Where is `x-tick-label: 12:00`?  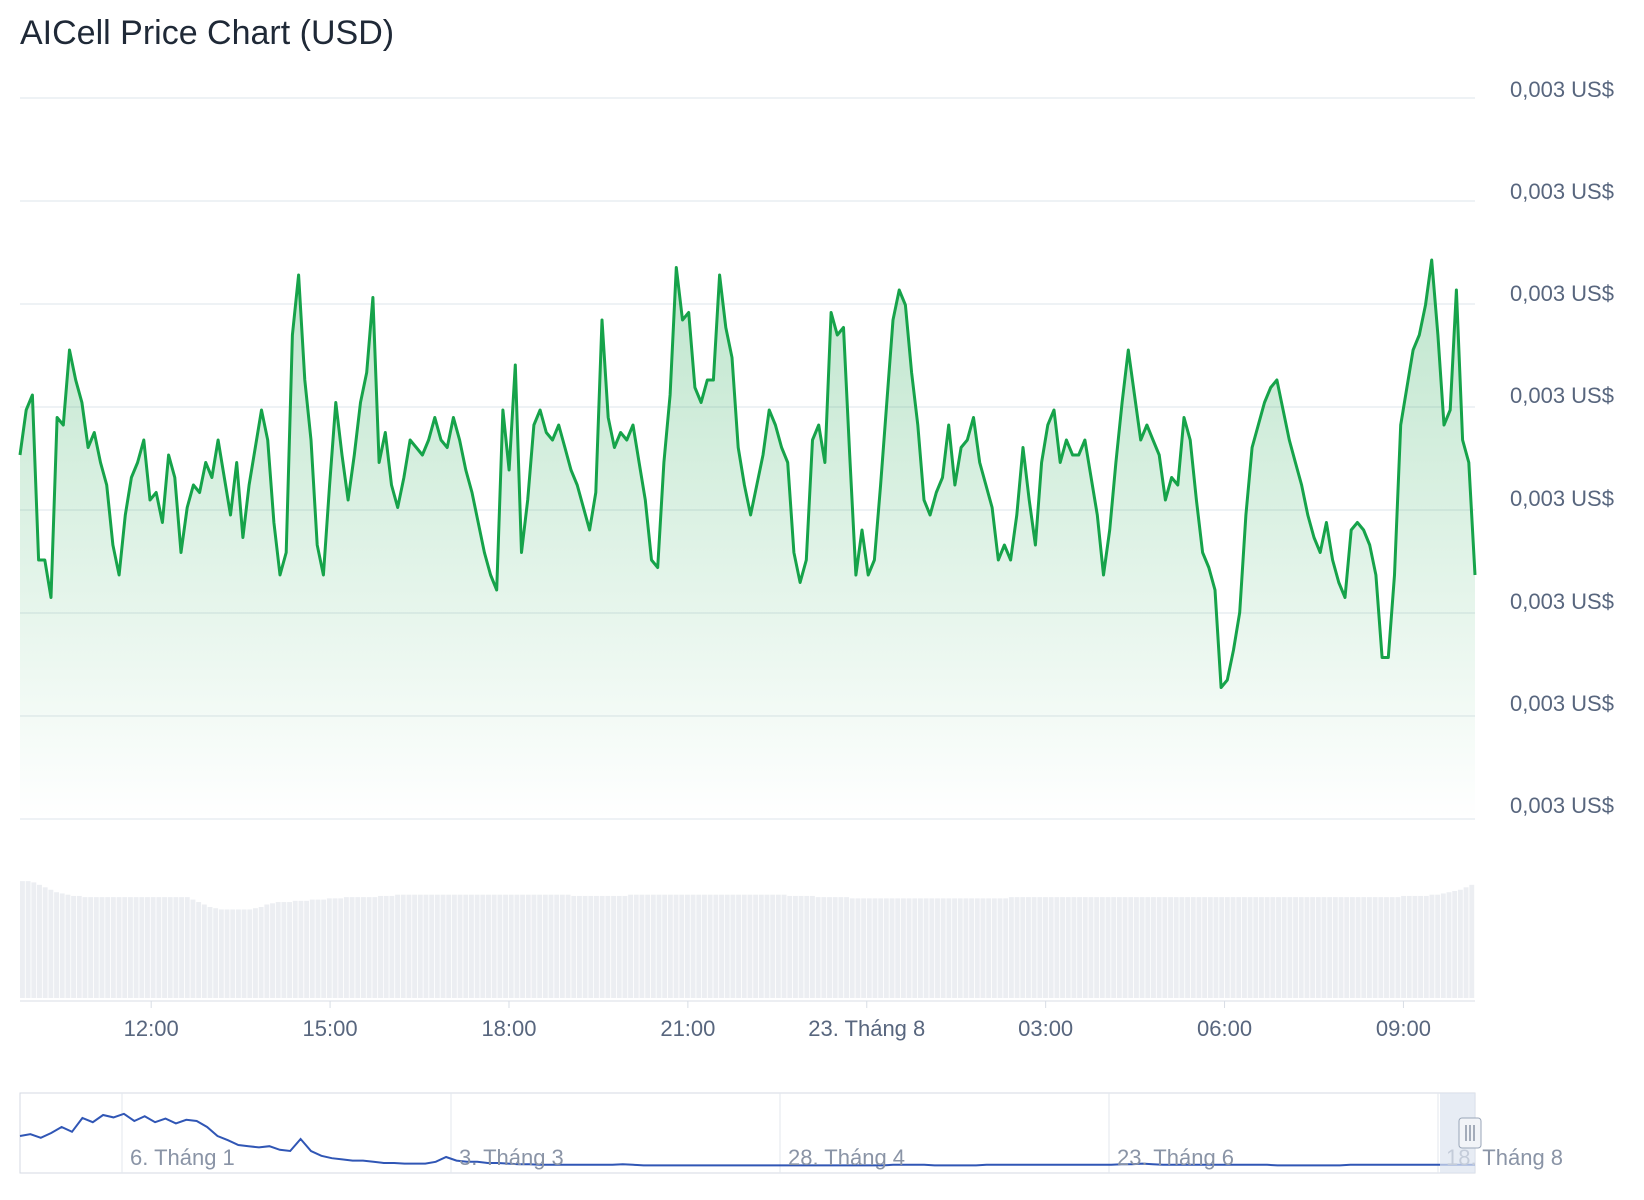 x-tick-label: 12:00 is located at coordinates (151, 1028).